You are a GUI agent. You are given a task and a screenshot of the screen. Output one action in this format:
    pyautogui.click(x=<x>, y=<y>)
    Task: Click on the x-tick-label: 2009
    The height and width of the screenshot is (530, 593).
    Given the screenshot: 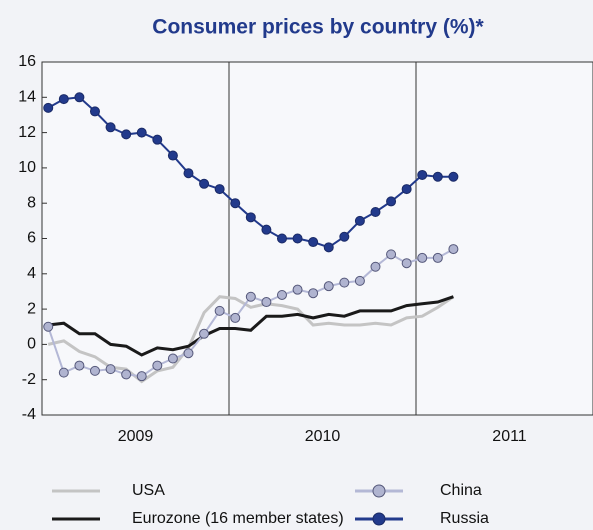 What is the action you would take?
    pyautogui.click(x=136, y=436)
    